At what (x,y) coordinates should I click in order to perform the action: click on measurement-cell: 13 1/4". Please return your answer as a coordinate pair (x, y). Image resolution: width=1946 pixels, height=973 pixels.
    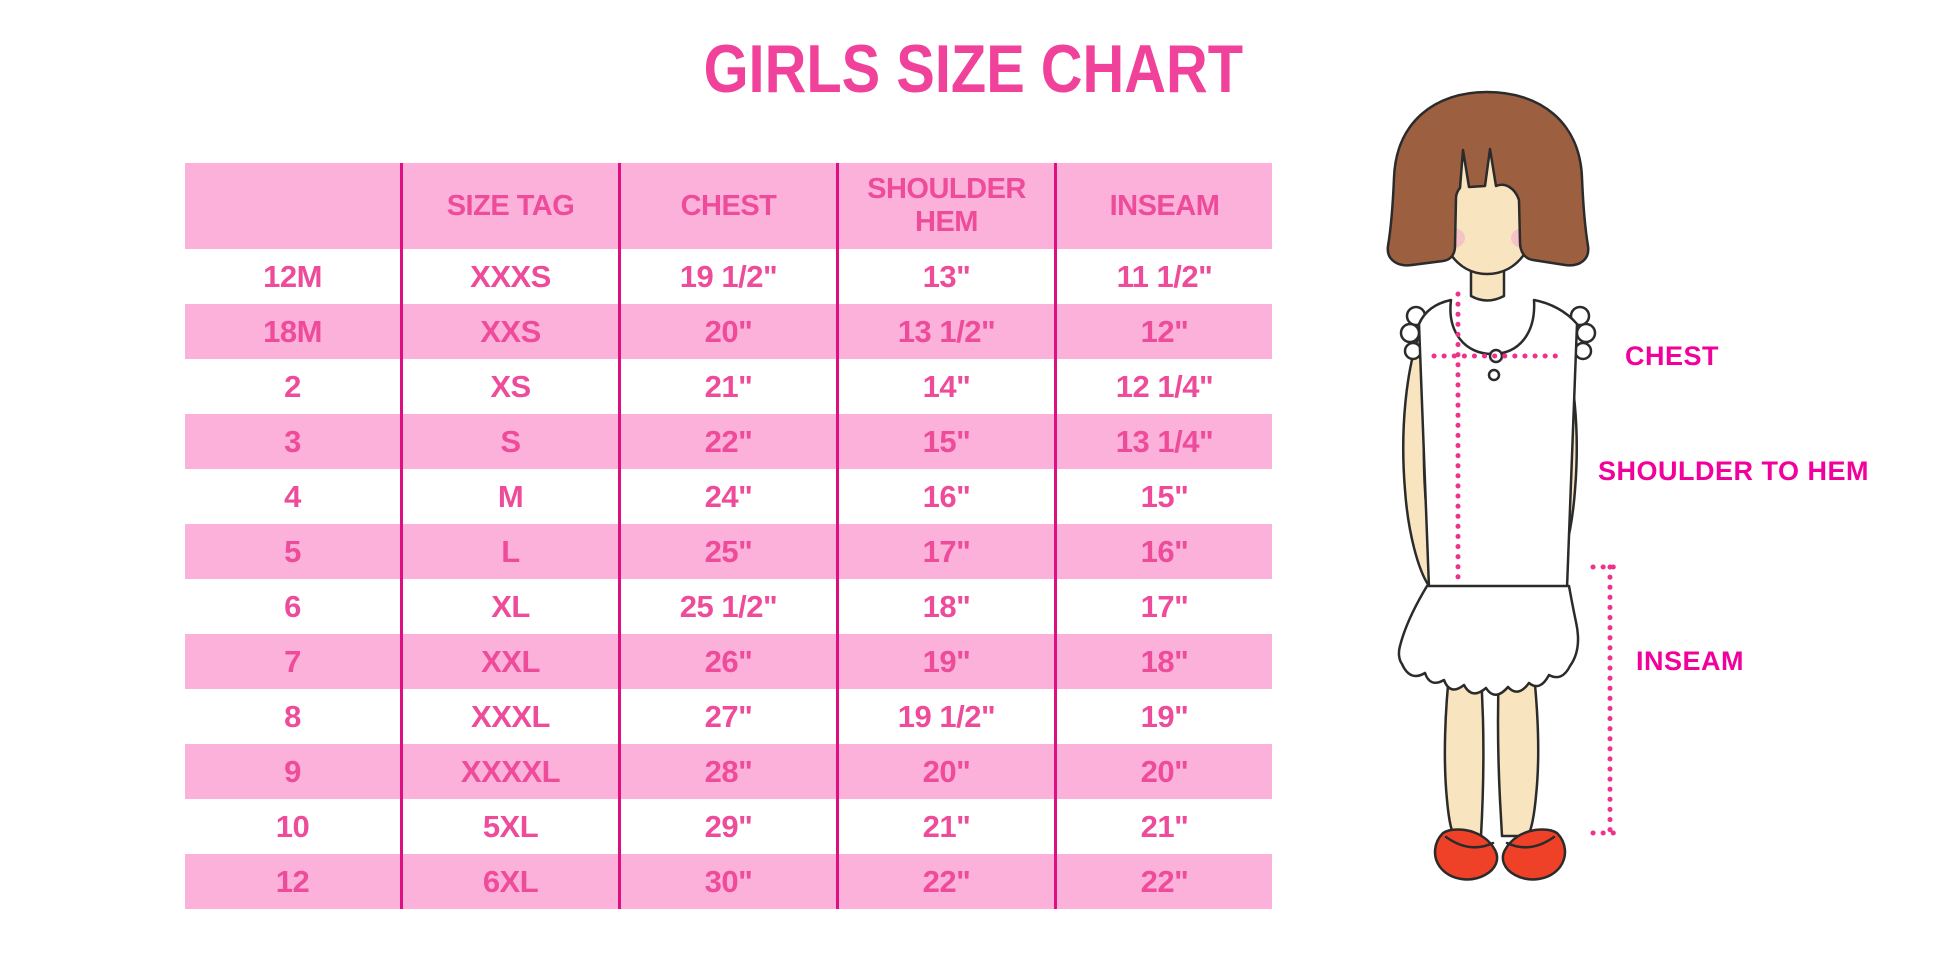
    Looking at the image, I should click on (1163, 441).